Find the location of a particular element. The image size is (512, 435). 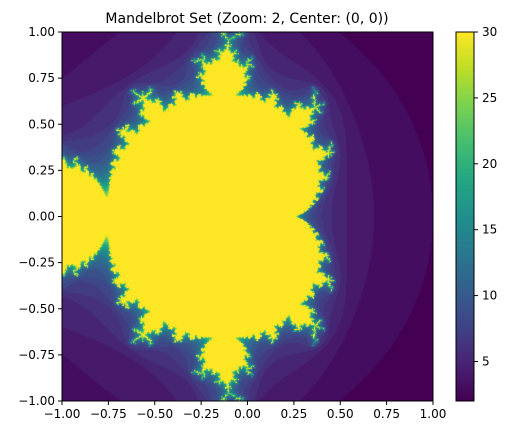

x-axis: −1.00 −0.75 −0.50 −0.25 0.00 0.25 0.50 0.75 1.00 is located at coordinates (245, 411).